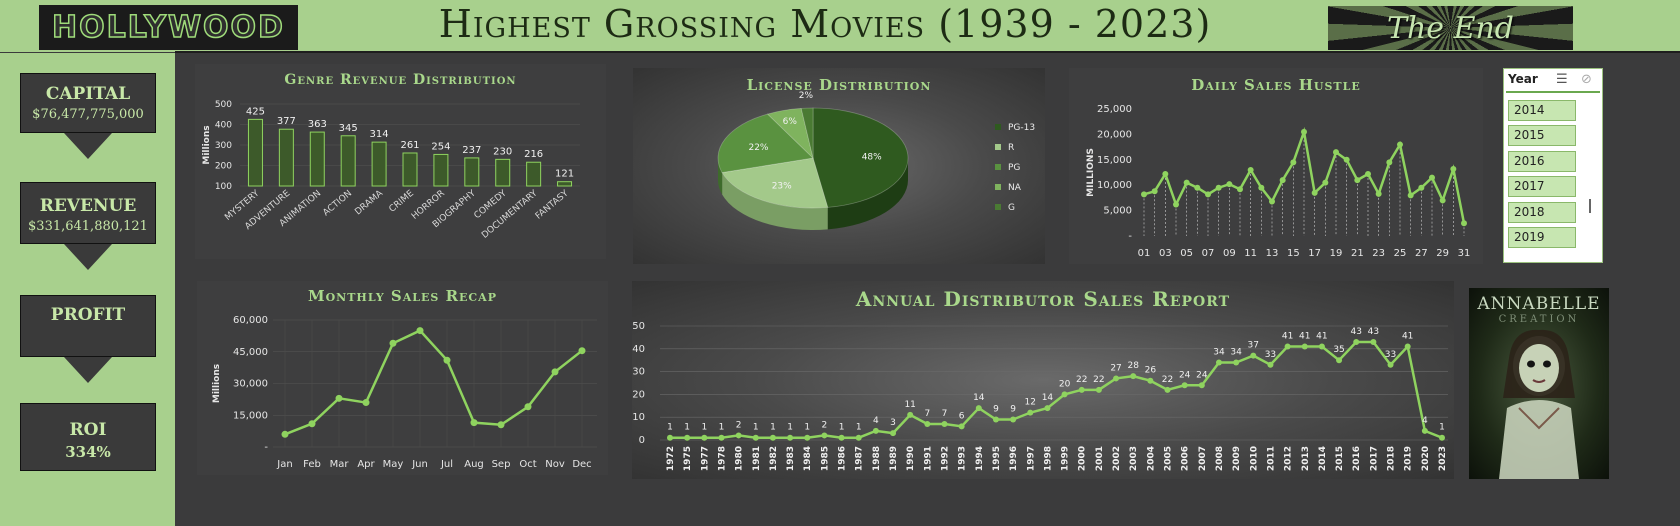 This screenshot has height=526, width=1680. Describe the element at coordinates (1562, 79) in the screenshot. I see `multi-select-icon: ☰` at that location.